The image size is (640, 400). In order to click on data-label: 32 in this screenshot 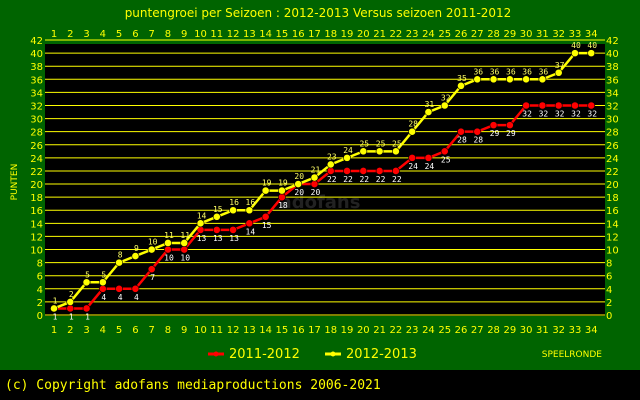, I will do `click(527, 113)`.